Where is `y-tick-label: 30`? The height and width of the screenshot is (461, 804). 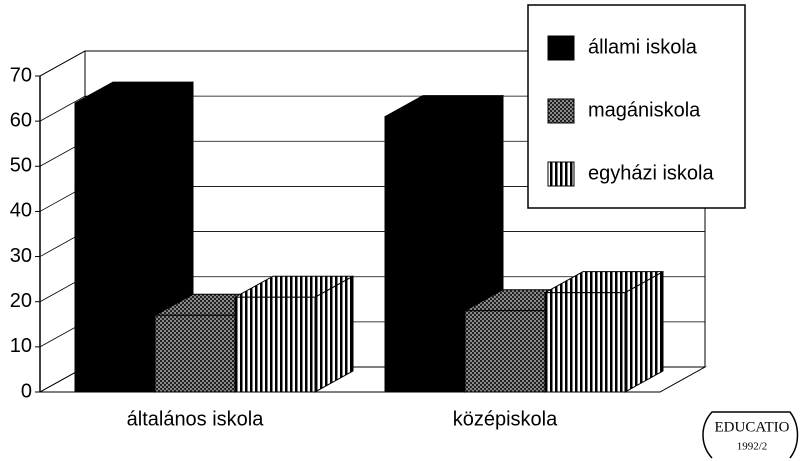 y-tick-label: 30 is located at coordinates (21, 256).